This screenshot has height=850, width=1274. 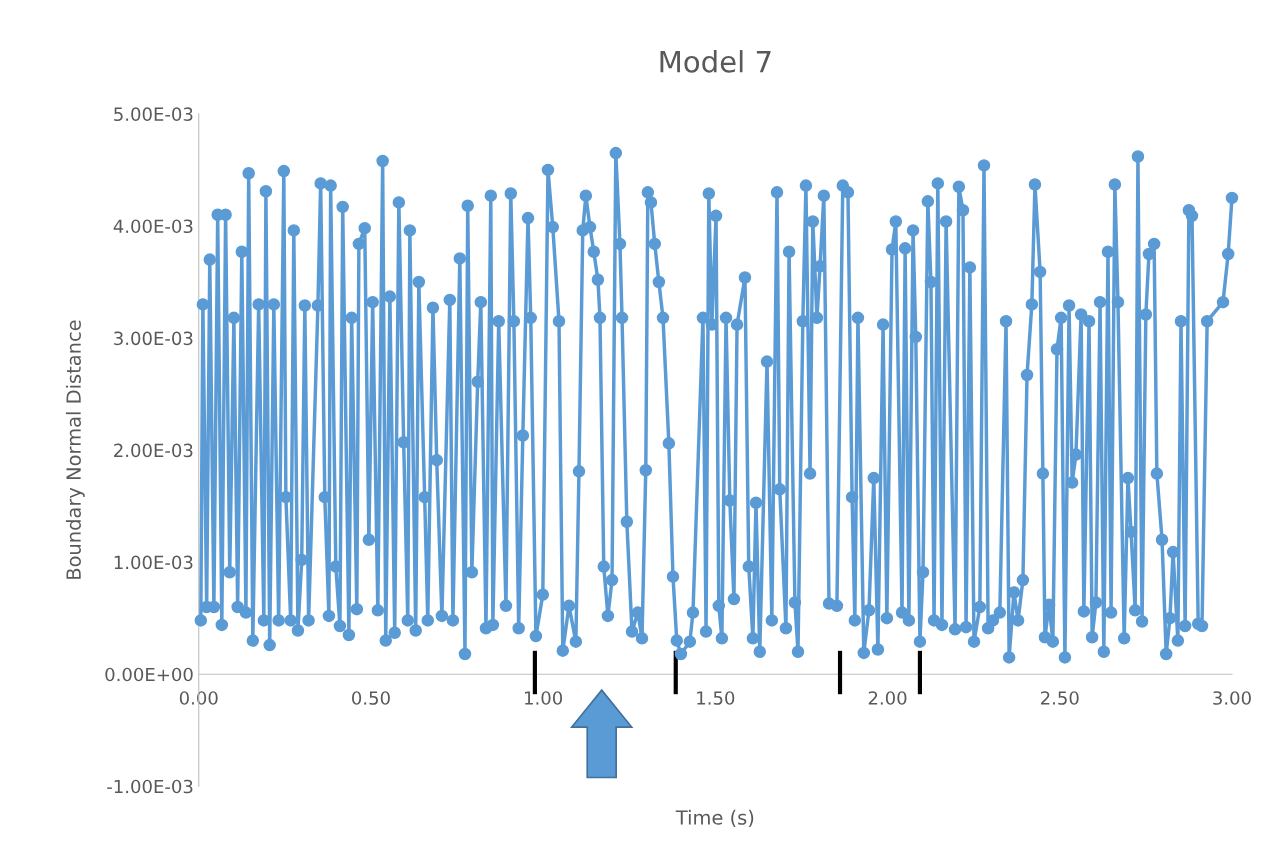 What do you see at coordinates (150, 786) in the screenshot?
I see `y-tick-label: -1.00E-03` at bounding box center [150, 786].